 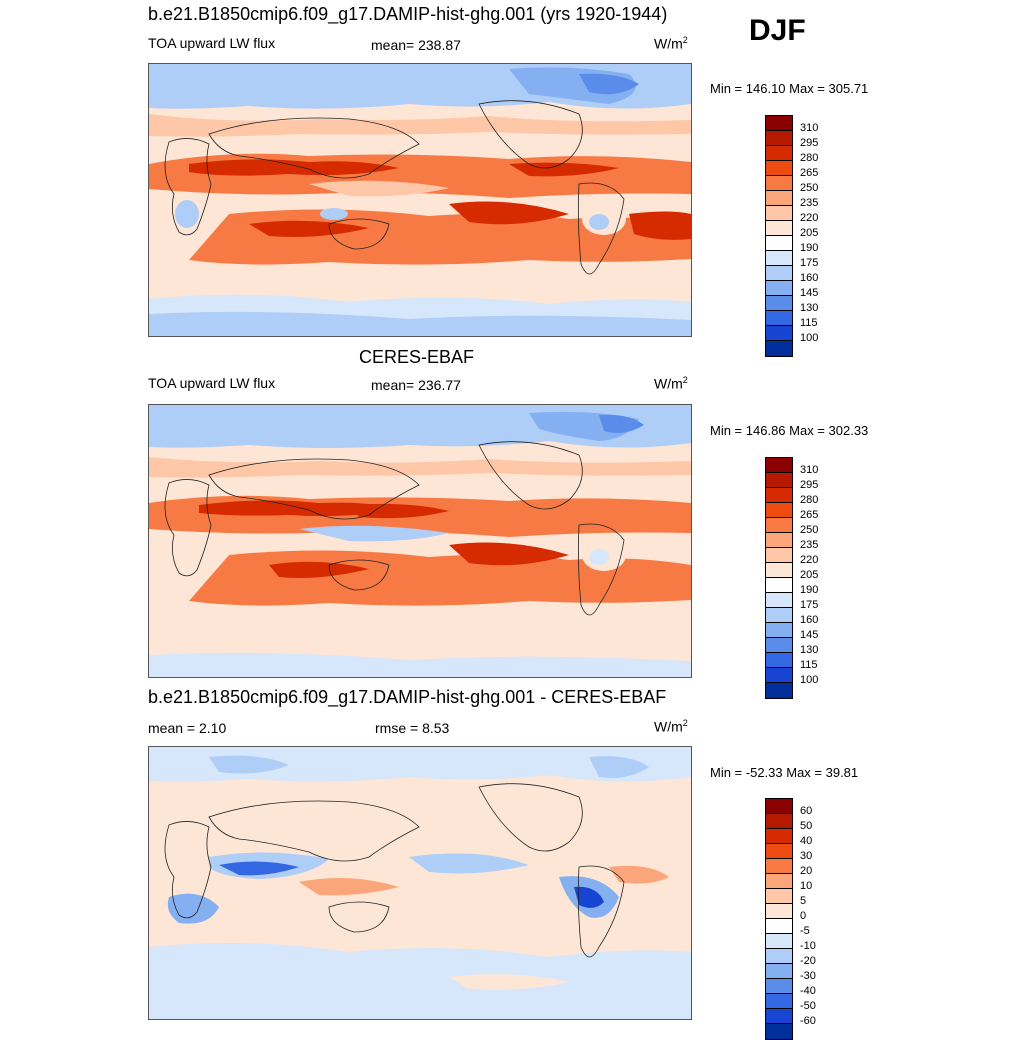 I want to click on colorbar-tick: 5, so click(x=803, y=901).